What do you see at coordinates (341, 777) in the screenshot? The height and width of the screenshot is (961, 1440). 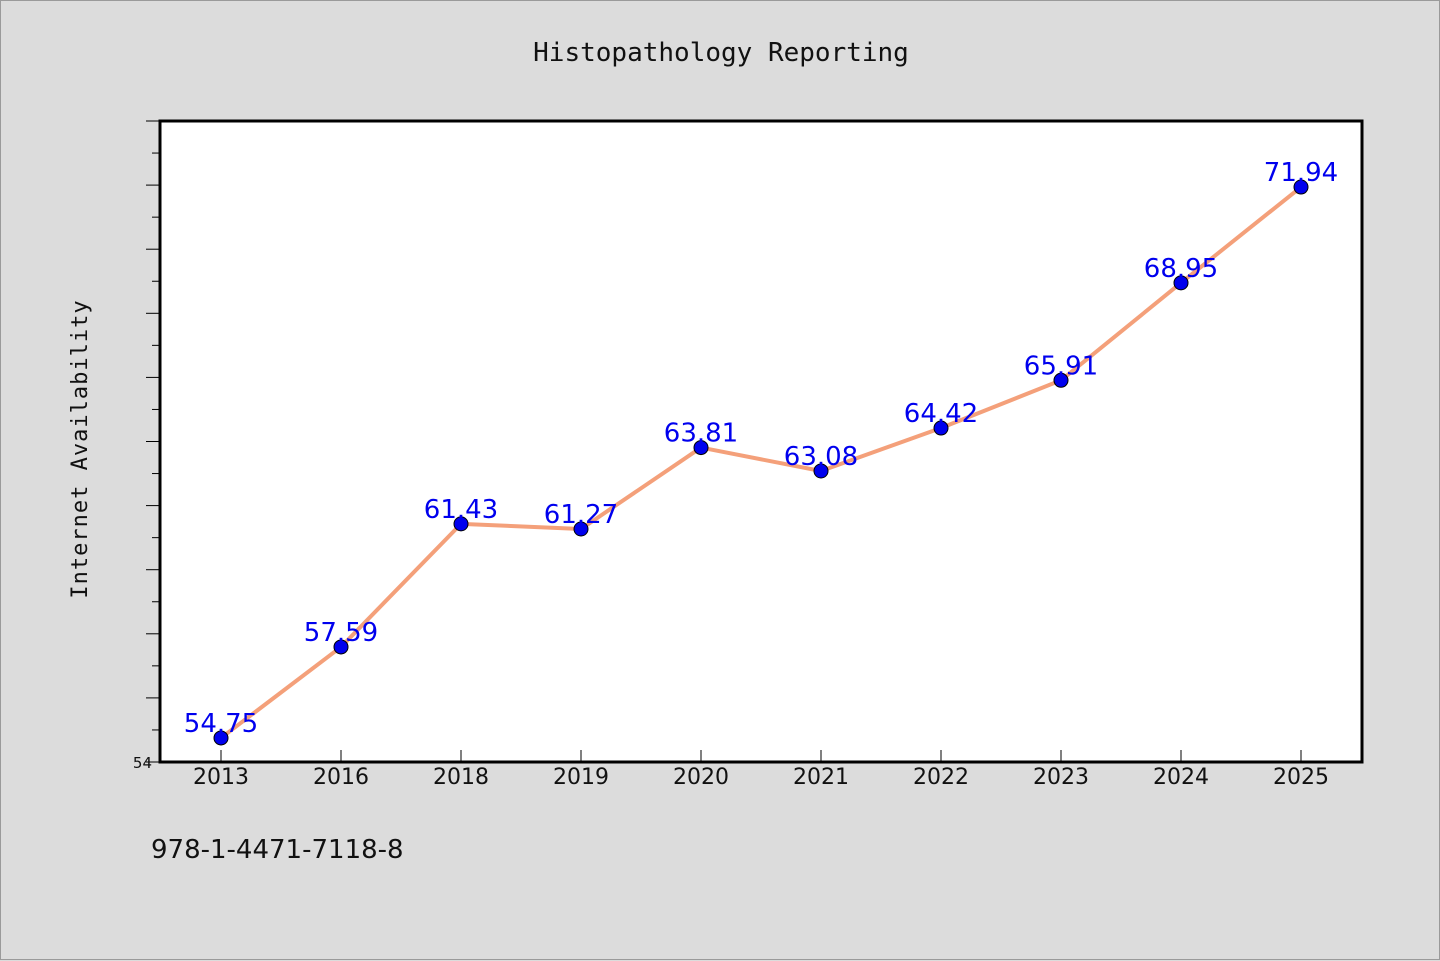 I see `x-tick-label: 2016` at bounding box center [341, 777].